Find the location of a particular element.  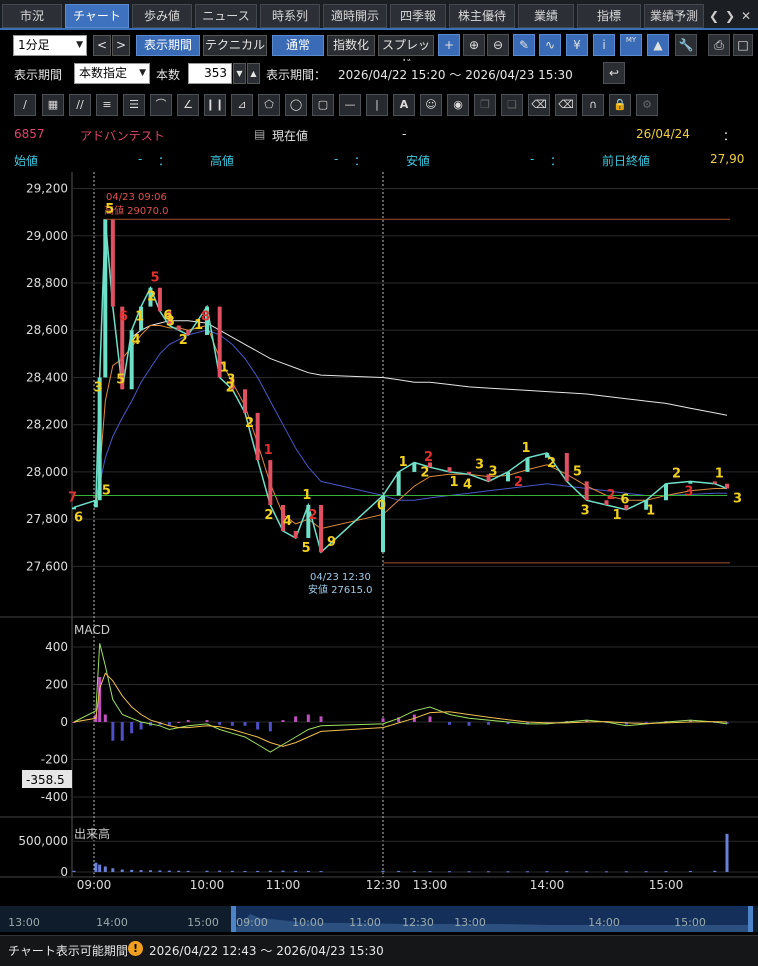

price-tick-label: 29,200 is located at coordinates (47, 189).